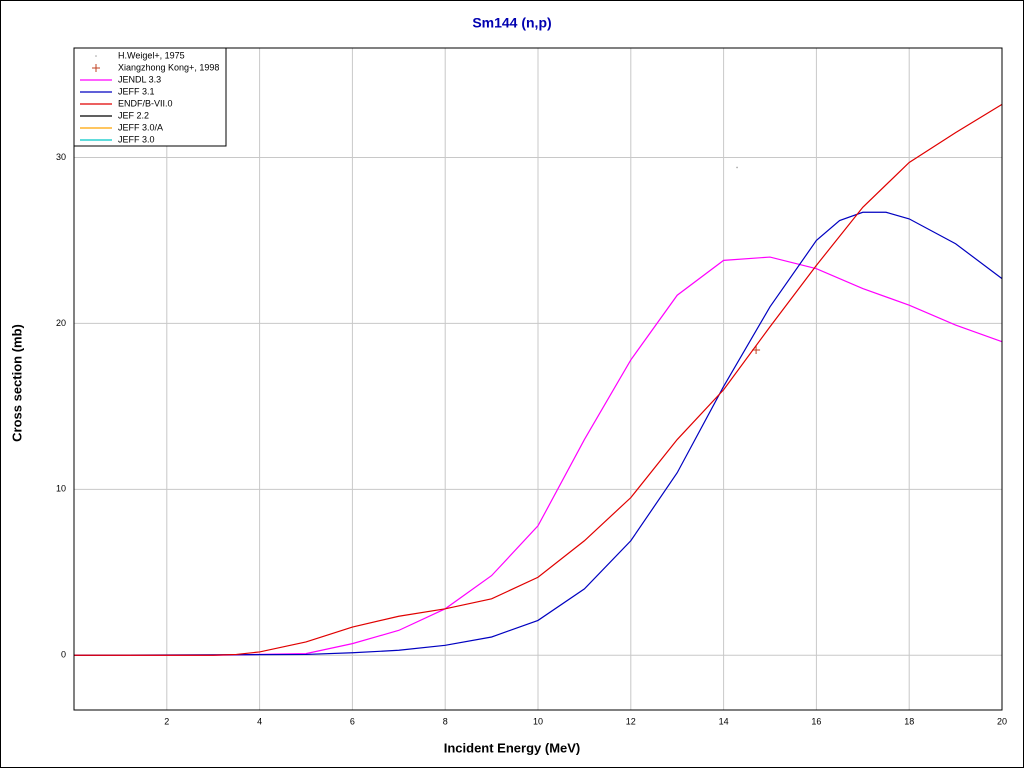 The image size is (1024, 768). Describe the element at coordinates (259, 721) in the screenshot. I see `x-tick-label: 4` at that location.